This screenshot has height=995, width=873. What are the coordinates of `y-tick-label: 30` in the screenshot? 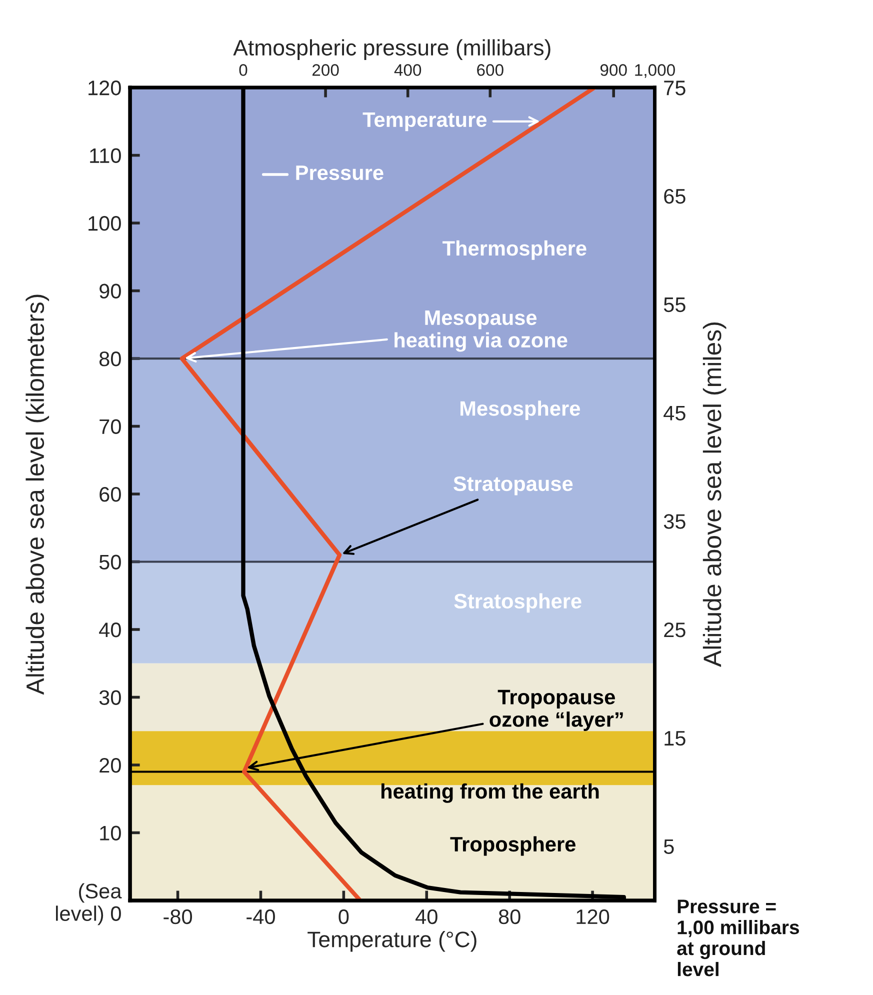 It's located at (110, 697).